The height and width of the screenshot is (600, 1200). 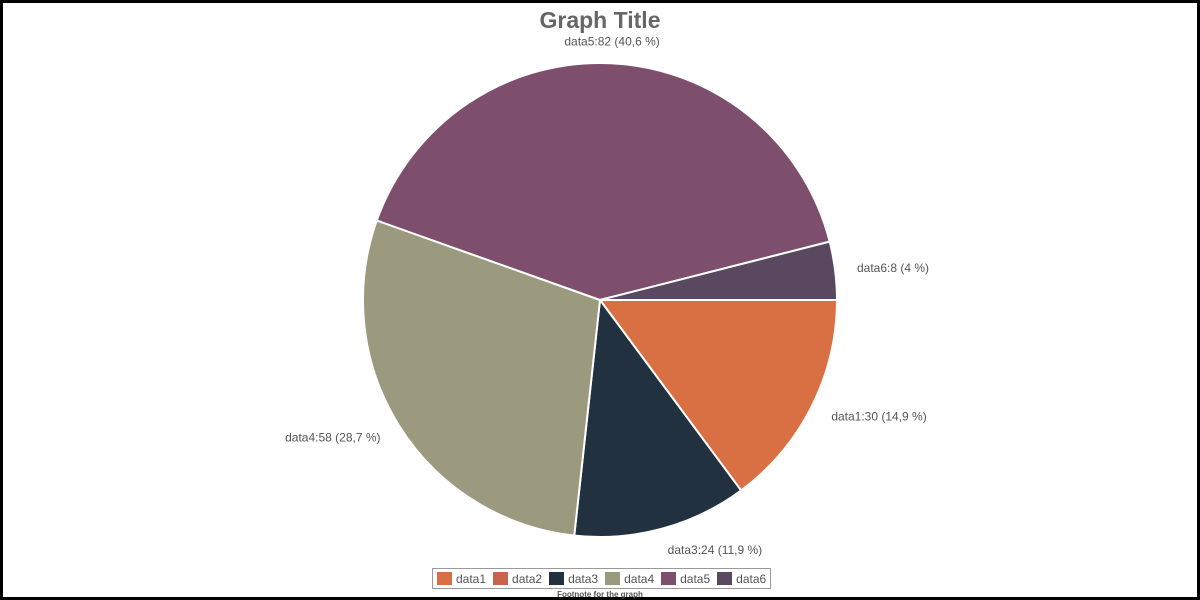 I want to click on slice-label-data4: data4:58 (28,7 %), so click(x=332, y=438).